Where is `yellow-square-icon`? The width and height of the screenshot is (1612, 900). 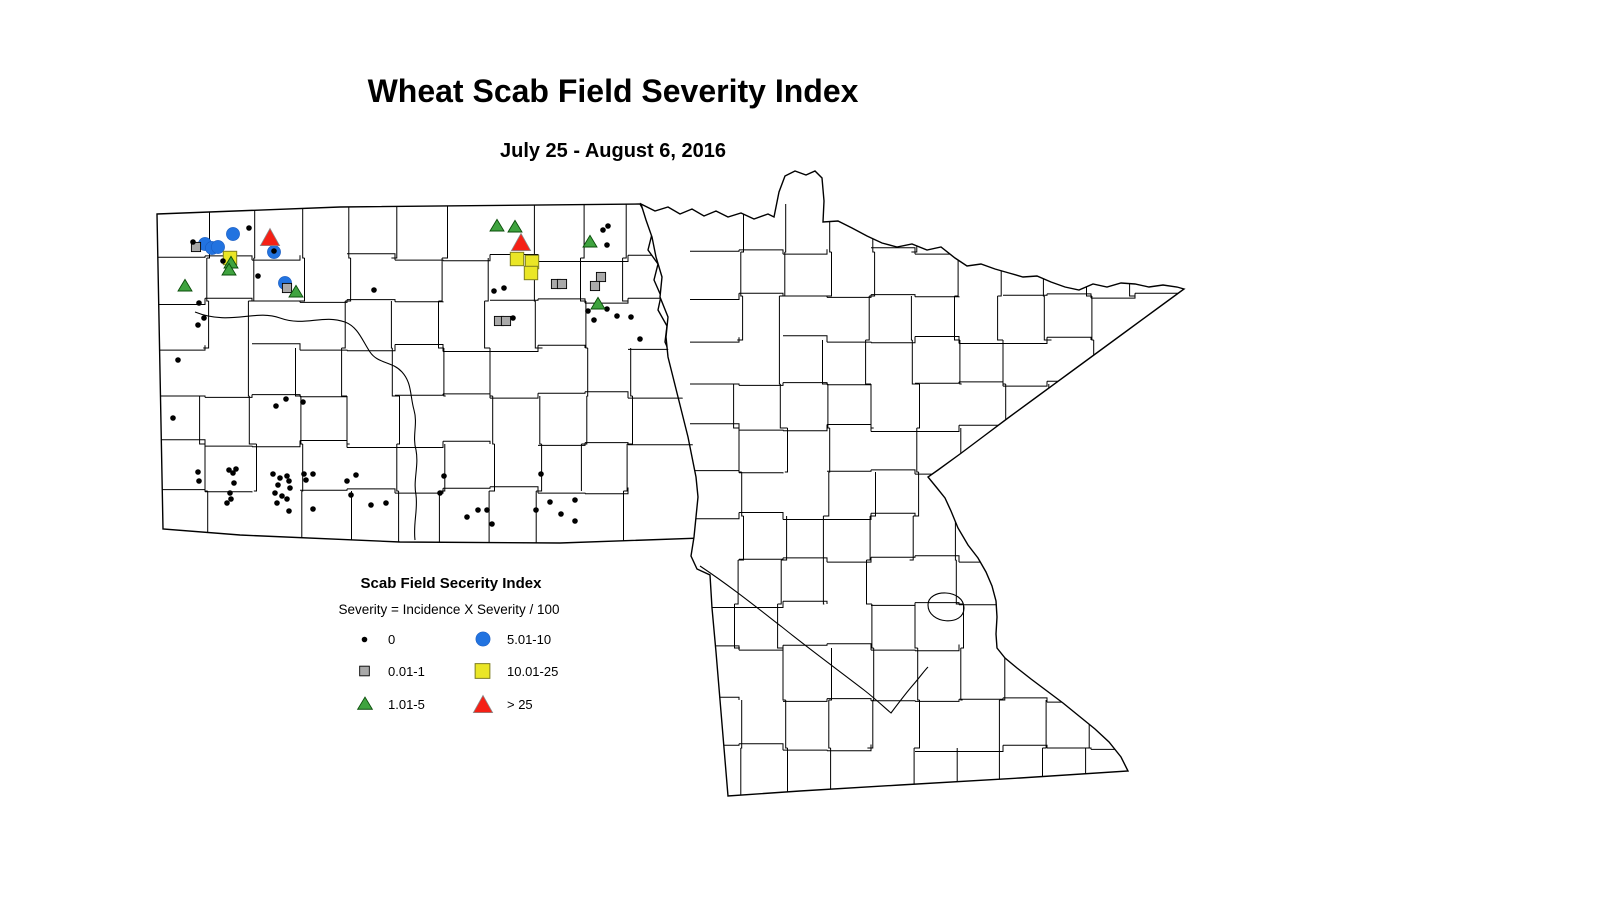 yellow-square-icon is located at coordinates (482, 671).